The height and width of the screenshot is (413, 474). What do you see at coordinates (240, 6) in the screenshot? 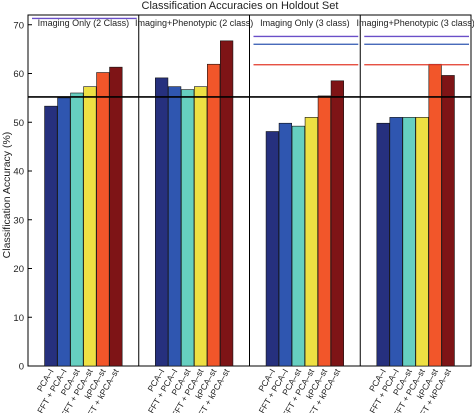
I see `chart-title: Classification Accuracies on Holdout Set` at bounding box center [240, 6].